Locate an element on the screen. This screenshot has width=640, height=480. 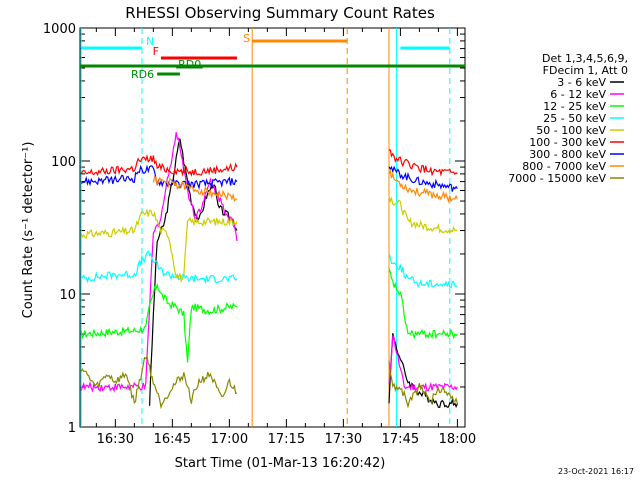
y-tick-label: 1000 is located at coordinates (59, 29).